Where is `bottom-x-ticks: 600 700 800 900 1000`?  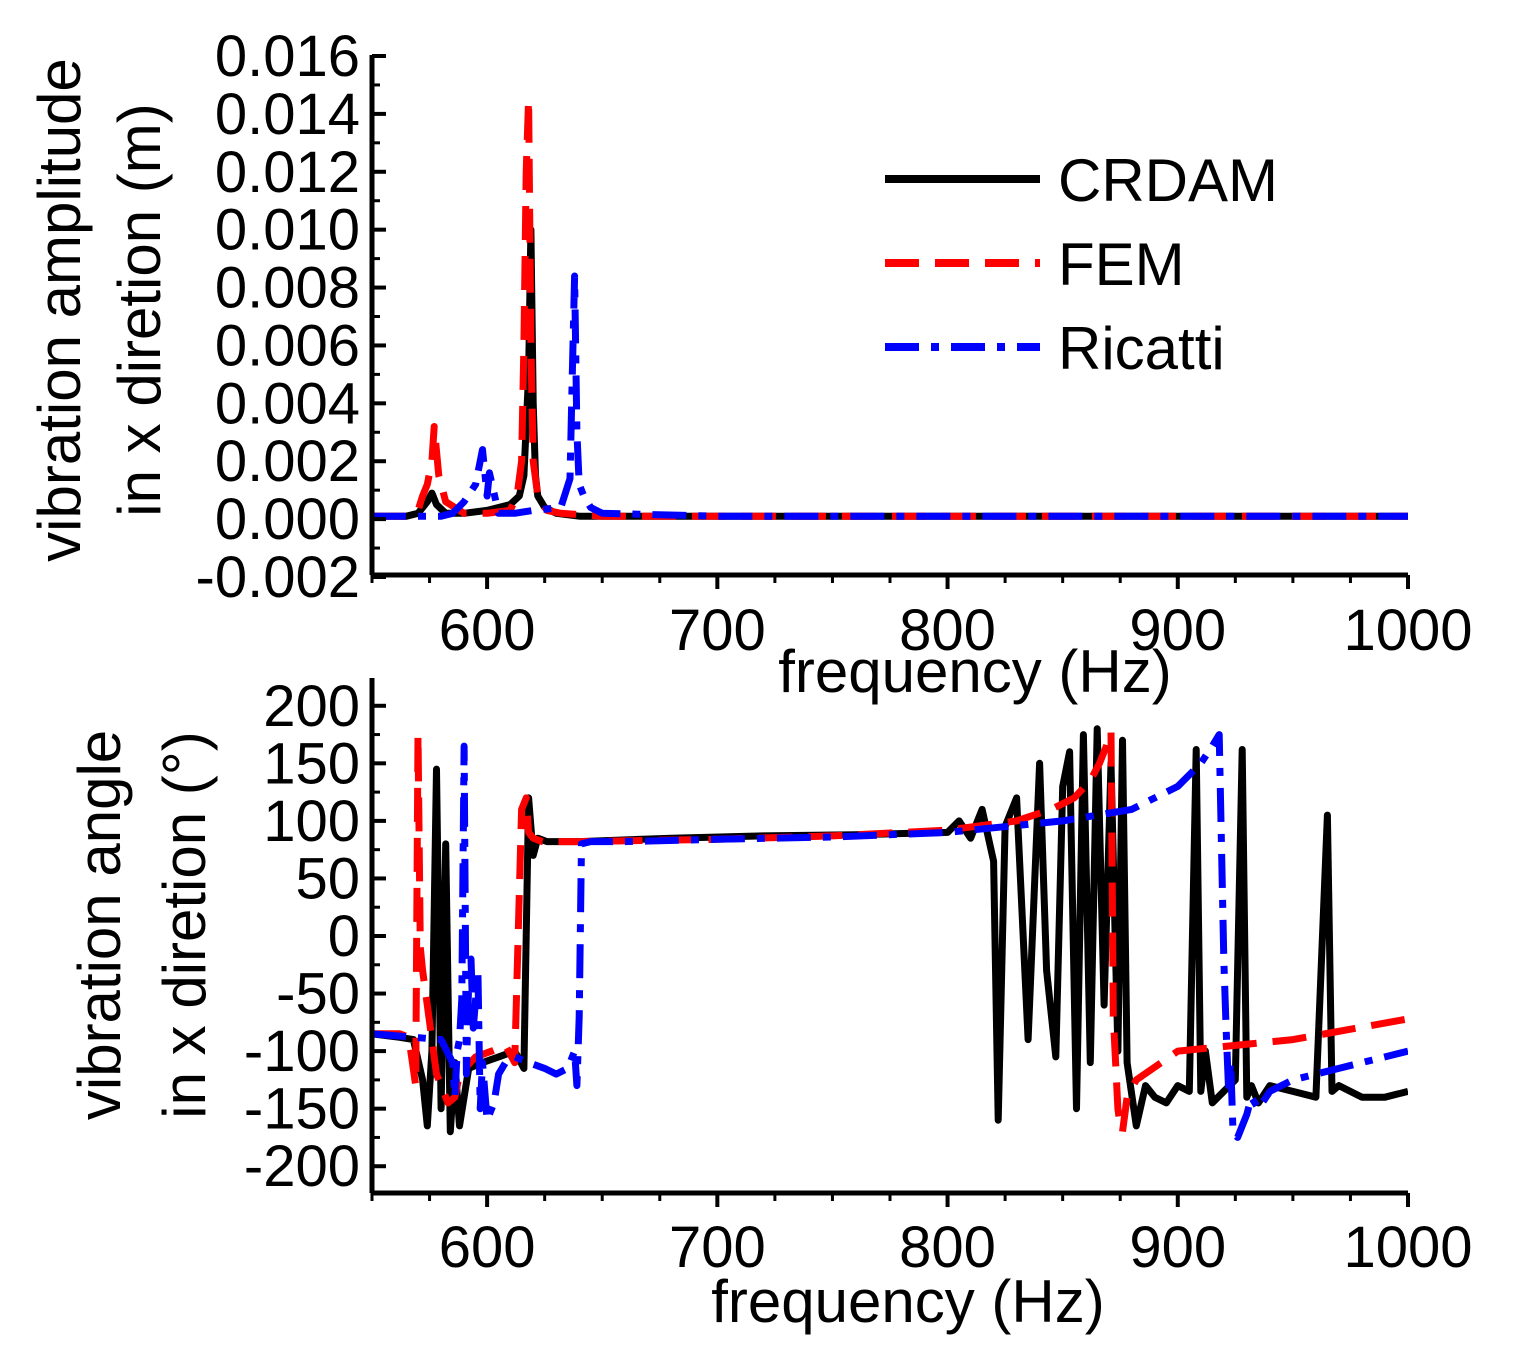 bottom-x-ticks: 600 700 800 900 1000 is located at coordinates (921, 1236).